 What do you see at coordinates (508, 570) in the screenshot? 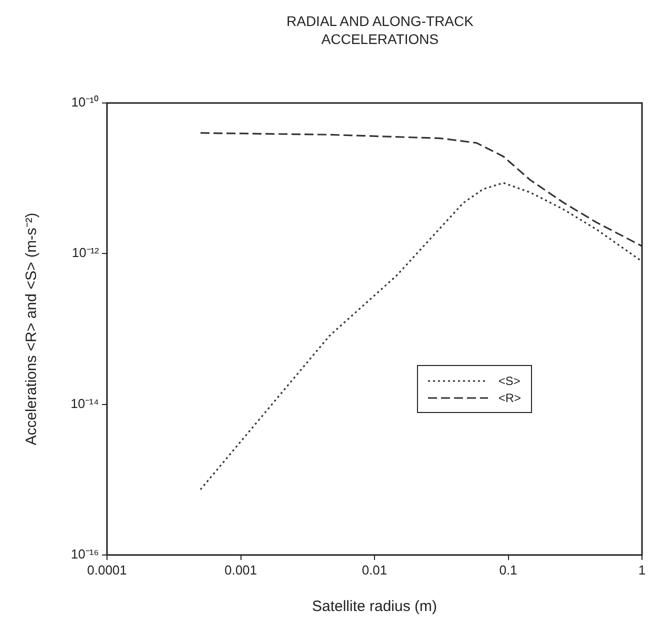
I see `x-tick-label: 0.1` at bounding box center [508, 570].